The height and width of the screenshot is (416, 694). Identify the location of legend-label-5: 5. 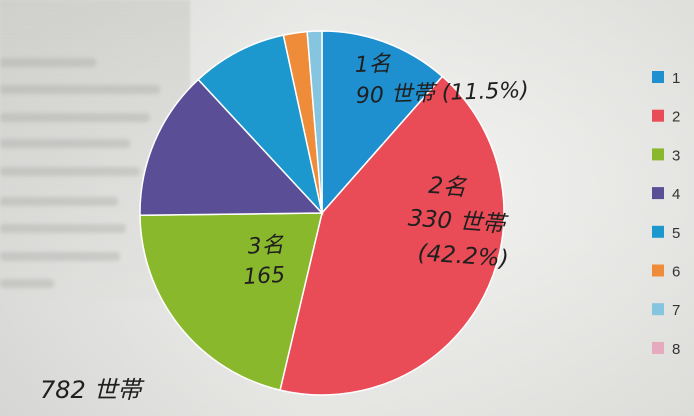
(676, 233).